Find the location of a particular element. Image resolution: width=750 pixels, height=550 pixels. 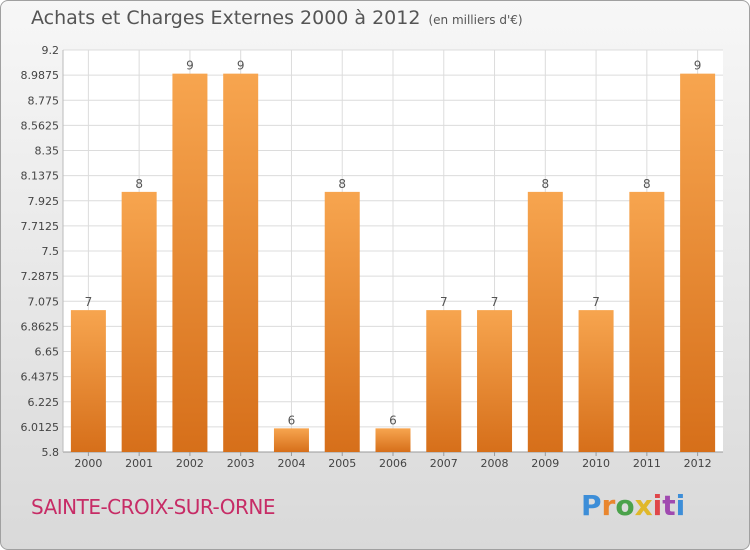

x-tick-label: 2007 is located at coordinates (444, 463).